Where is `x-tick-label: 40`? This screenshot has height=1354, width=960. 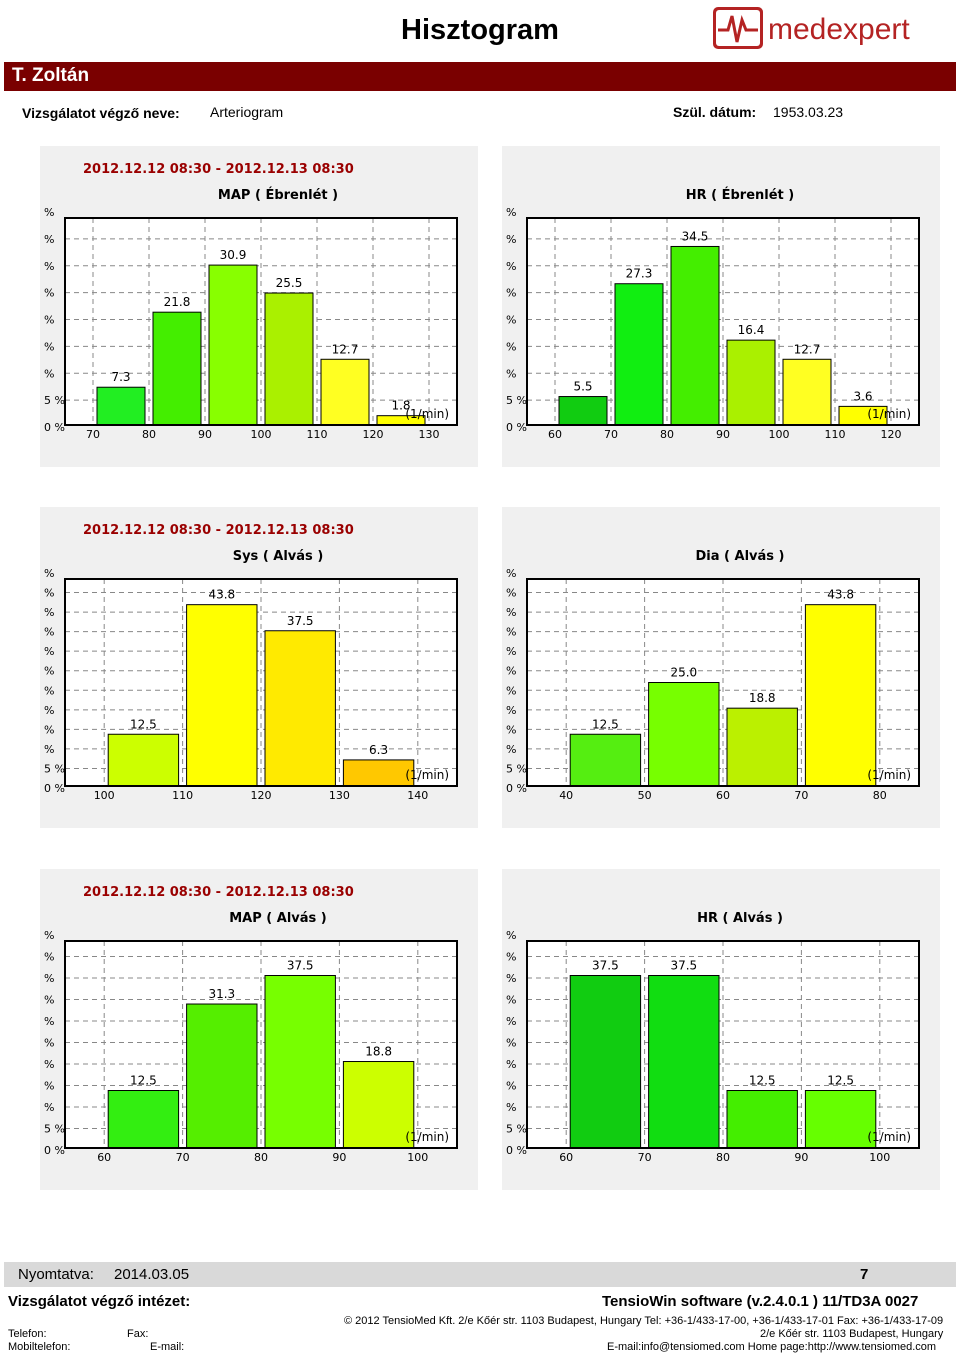 x-tick-label: 40 is located at coordinates (566, 795).